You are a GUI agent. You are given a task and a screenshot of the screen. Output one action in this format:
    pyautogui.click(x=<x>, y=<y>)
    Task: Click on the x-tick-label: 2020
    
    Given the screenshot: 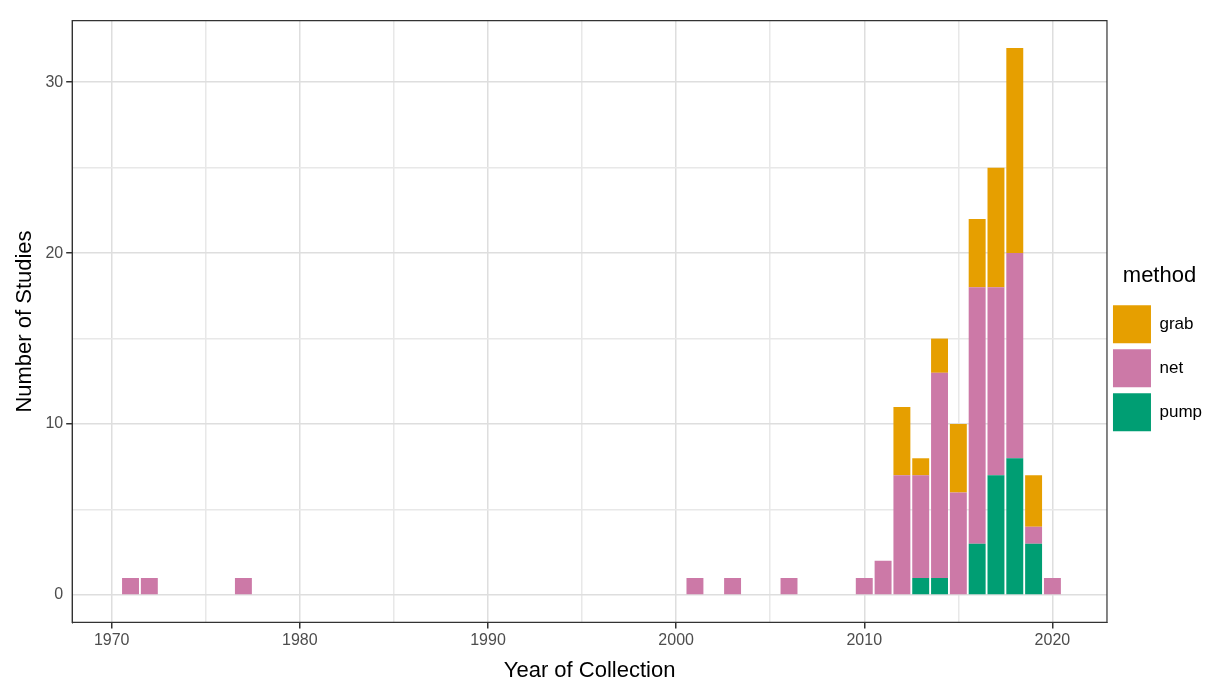 What is the action you would take?
    pyautogui.click(x=1052, y=640)
    